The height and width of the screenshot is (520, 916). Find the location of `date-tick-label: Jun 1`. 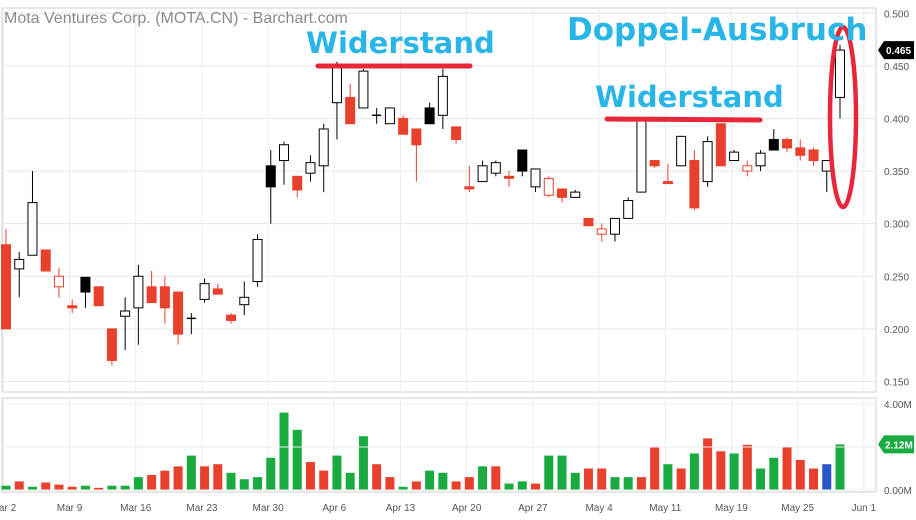

date-tick-label: Jun 1 is located at coordinates (864, 508).